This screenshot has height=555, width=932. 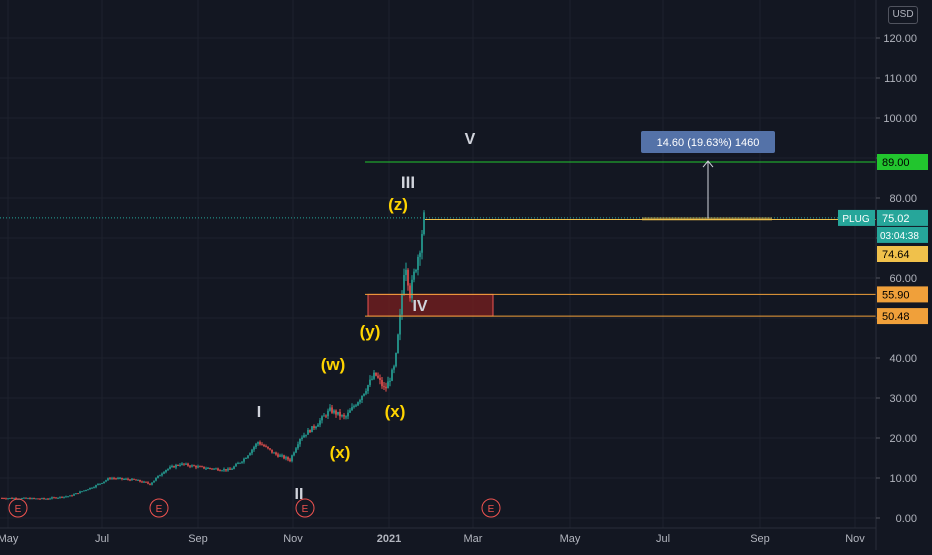 What do you see at coordinates (198, 539) in the screenshot?
I see `time-tick-label: Sep` at bounding box center [198, 539].